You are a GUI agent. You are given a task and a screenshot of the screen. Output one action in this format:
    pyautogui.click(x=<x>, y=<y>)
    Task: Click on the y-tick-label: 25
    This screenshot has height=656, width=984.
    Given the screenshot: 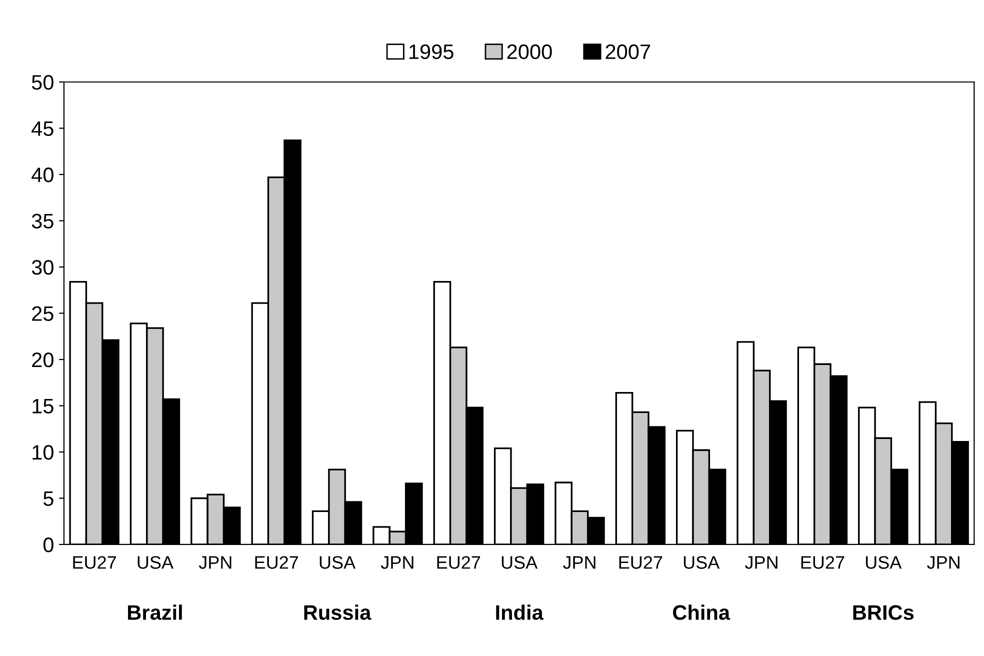 What is the action you would take?
    pyautogui.click(x=43, y=313)
    